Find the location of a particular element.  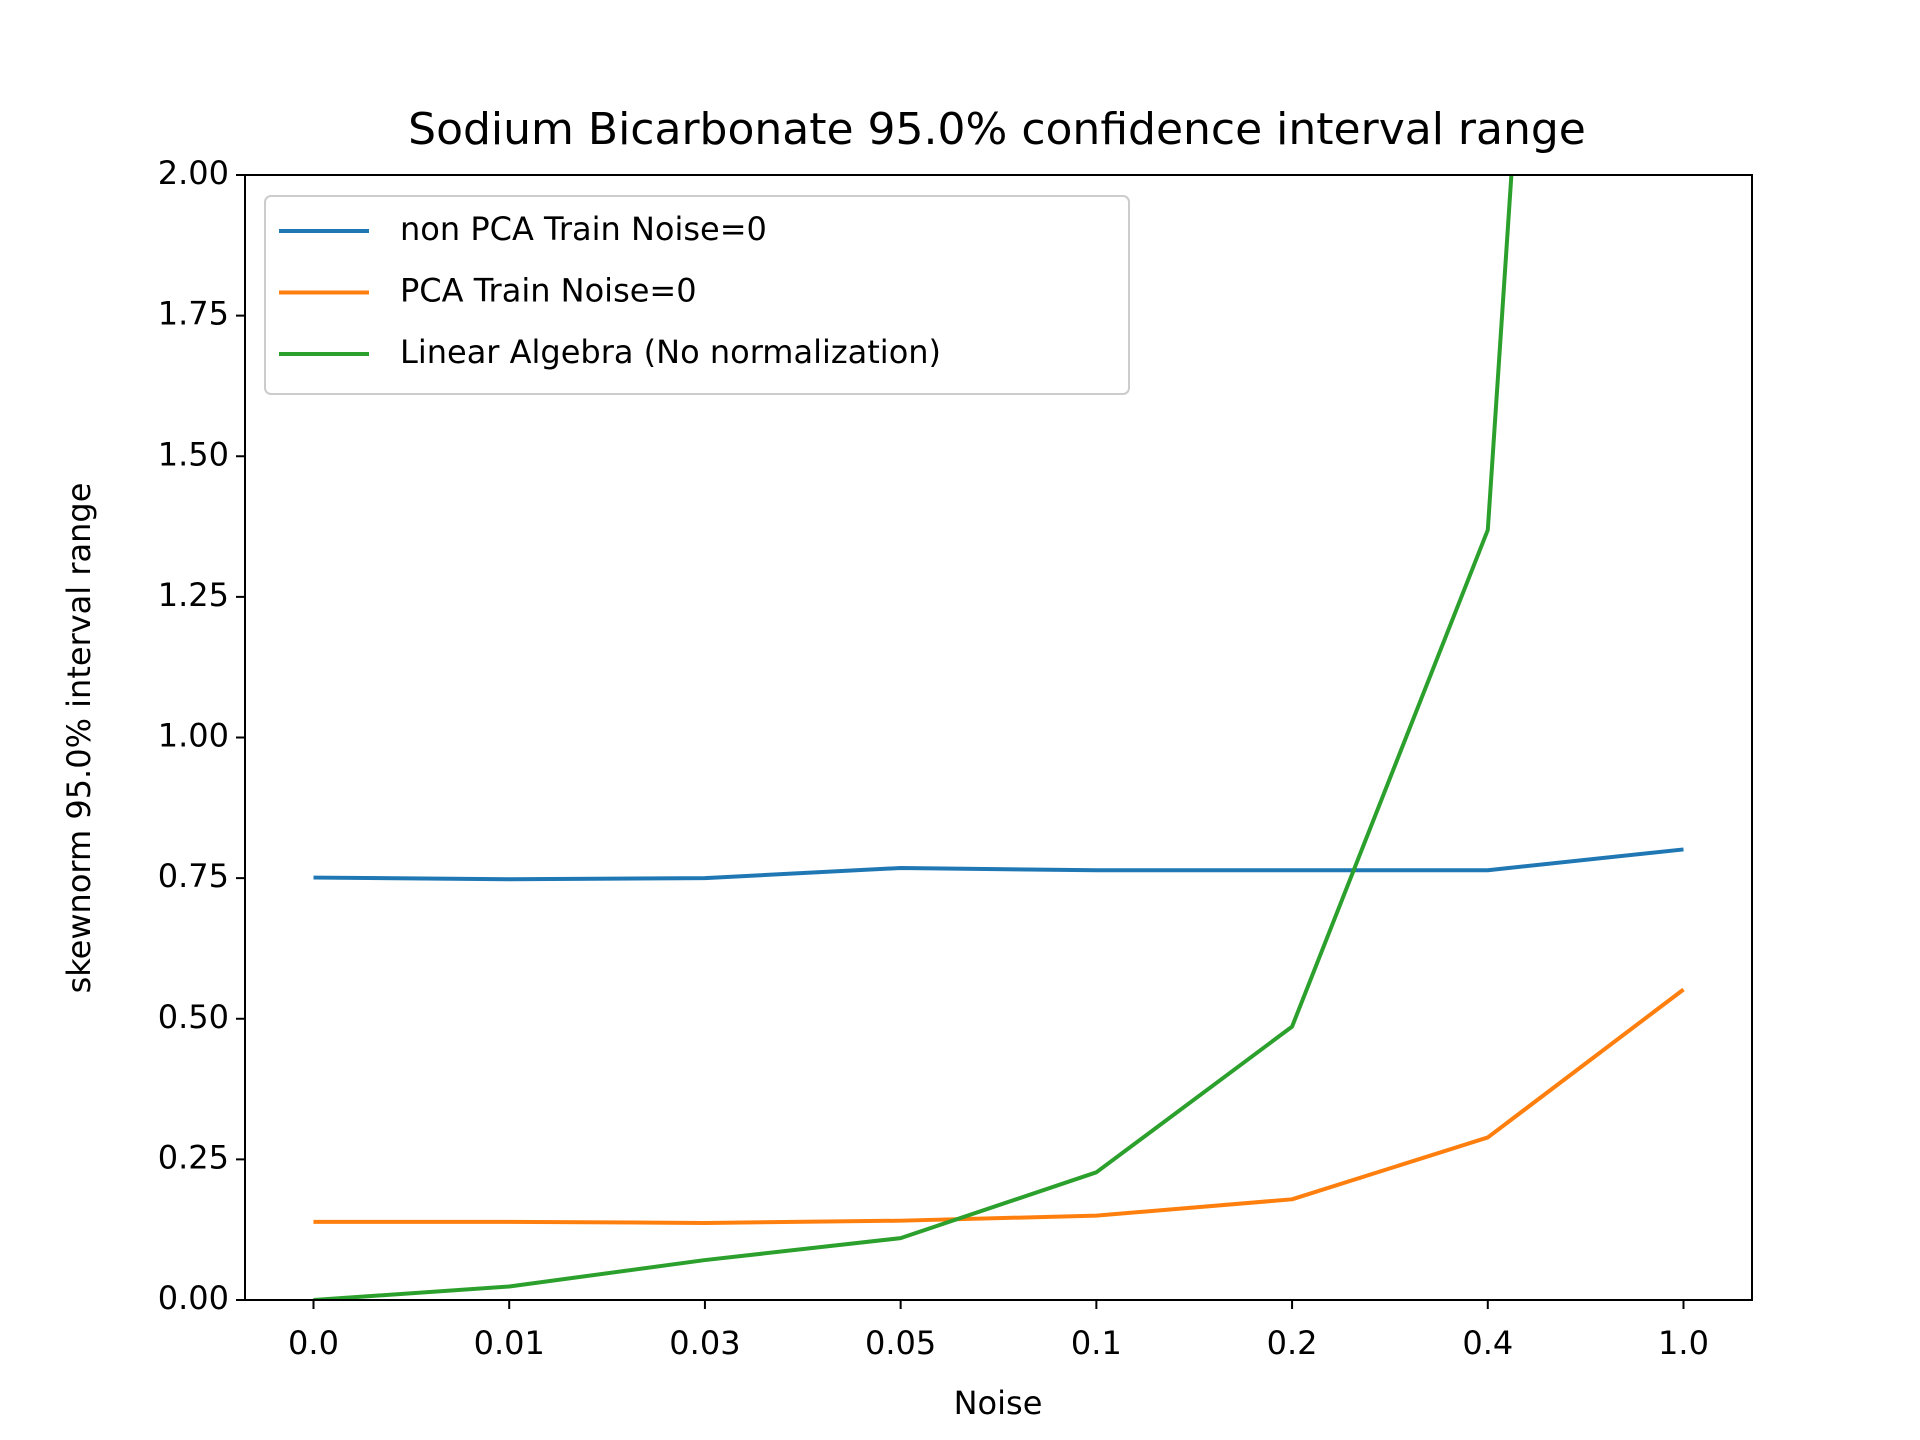

x-tick-label: 0.05 is located at coordinates (900, 1343).